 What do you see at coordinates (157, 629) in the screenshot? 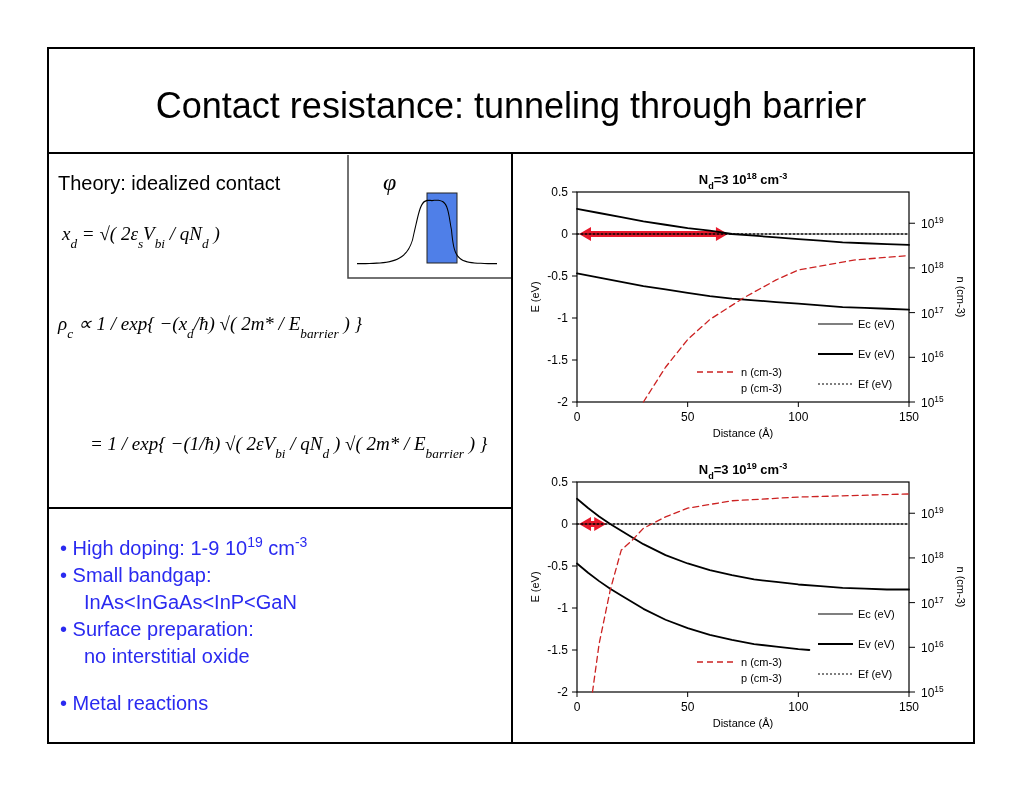
I see `text: • Surface preparation:` at bounding box center [157, 629].